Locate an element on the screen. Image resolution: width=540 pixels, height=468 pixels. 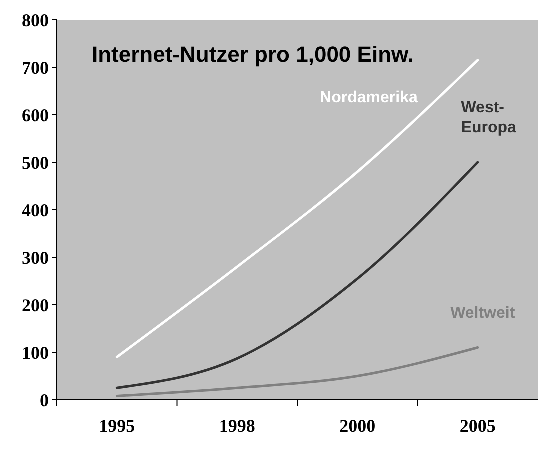
x-tick-label: 1998 is located at coordinates (237, 426).